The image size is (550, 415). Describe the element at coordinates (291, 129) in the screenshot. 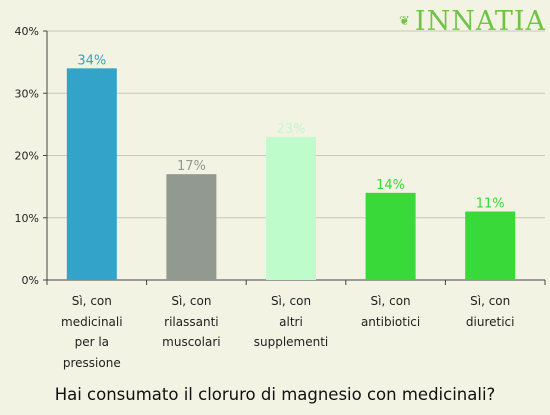

I see `value-label: 23%` at that location.